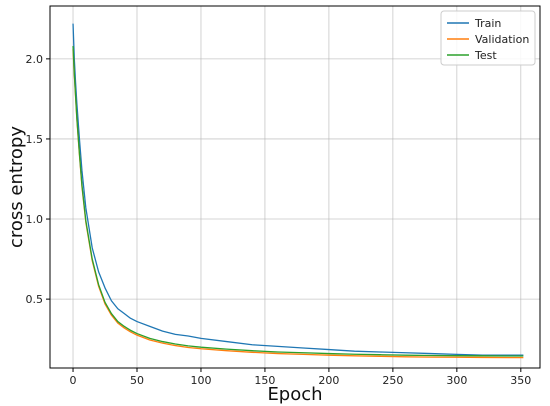 This screenshot has width=550, height=406. I want to click on y-tick-label: 1.5, so click(35, 139).